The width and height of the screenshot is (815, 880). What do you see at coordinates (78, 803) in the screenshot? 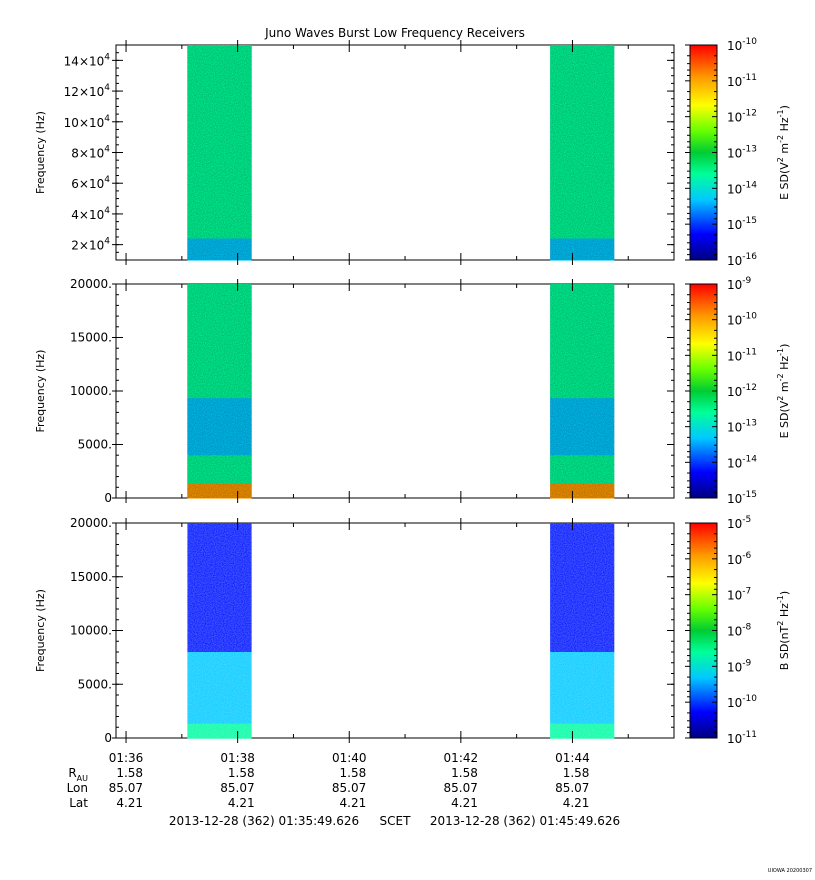
I see `ephemeris-lat-label: Lat` at bounding box center [78, 803].